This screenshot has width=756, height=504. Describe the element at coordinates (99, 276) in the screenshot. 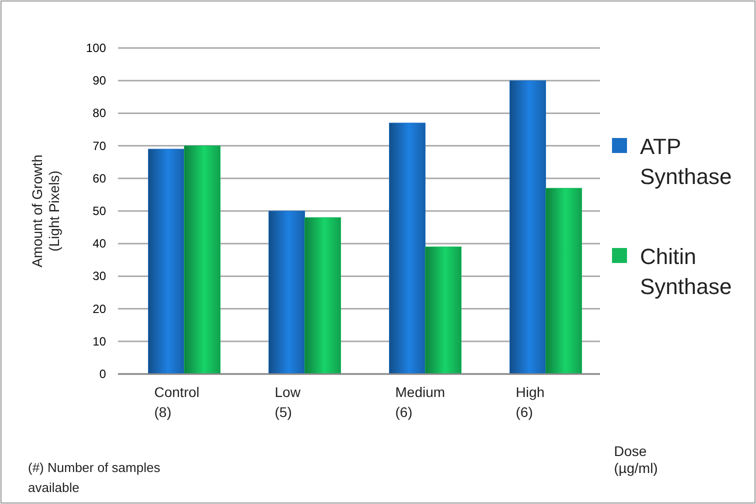

I see `y-tick-label: 30` at that location.